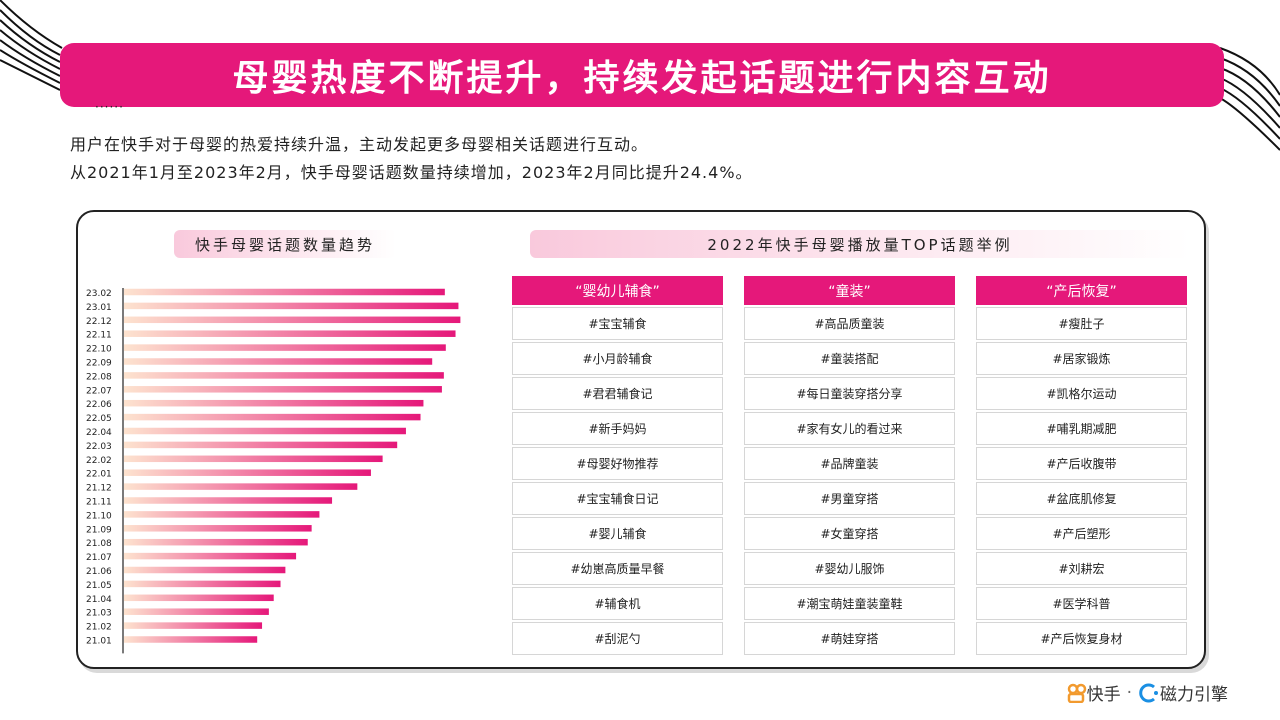 The height and width of the screenshot is (720, 1280). I want to click on right-panel-title: 2022年快手母婴播放量TOP话题举例, so click(860, 244).